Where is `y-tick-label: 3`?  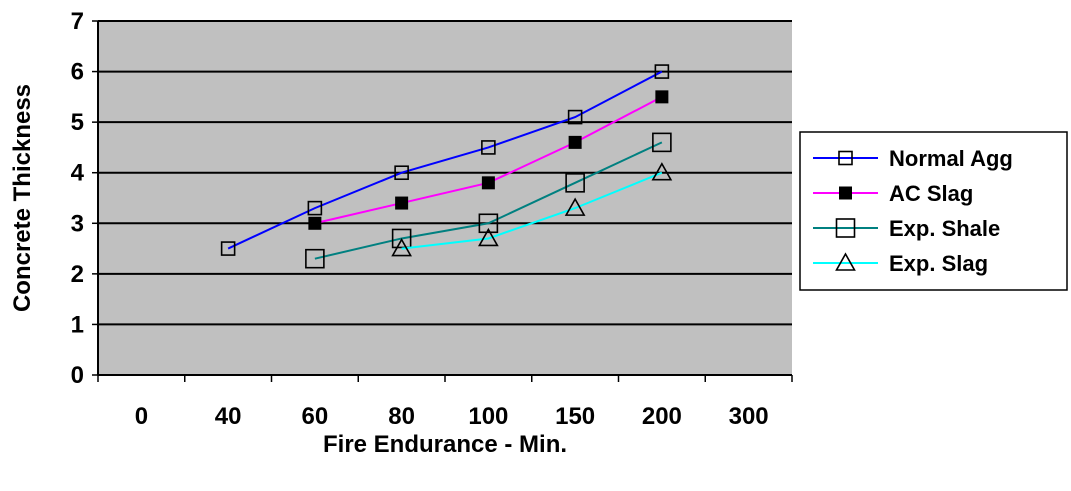
y-tick-label: 3 is located at coordinates (77, 223).